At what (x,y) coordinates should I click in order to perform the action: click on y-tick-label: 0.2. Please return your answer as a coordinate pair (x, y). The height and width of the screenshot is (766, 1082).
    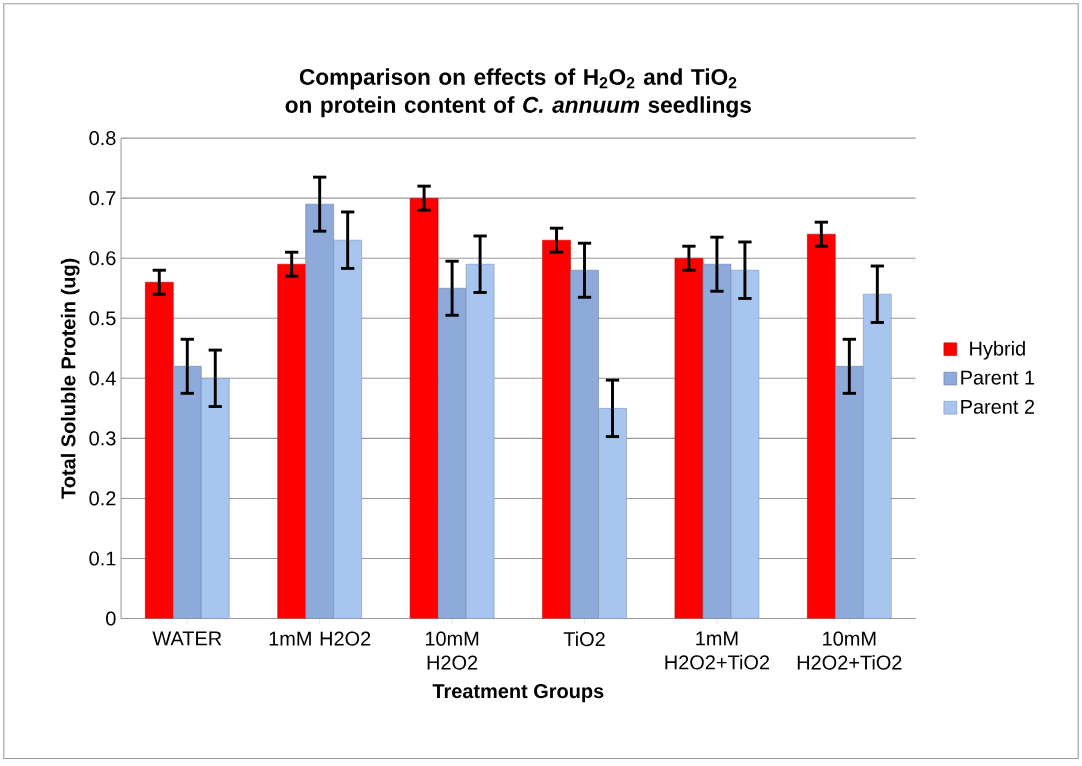
    Looking at the image, I should click on (102, 498).